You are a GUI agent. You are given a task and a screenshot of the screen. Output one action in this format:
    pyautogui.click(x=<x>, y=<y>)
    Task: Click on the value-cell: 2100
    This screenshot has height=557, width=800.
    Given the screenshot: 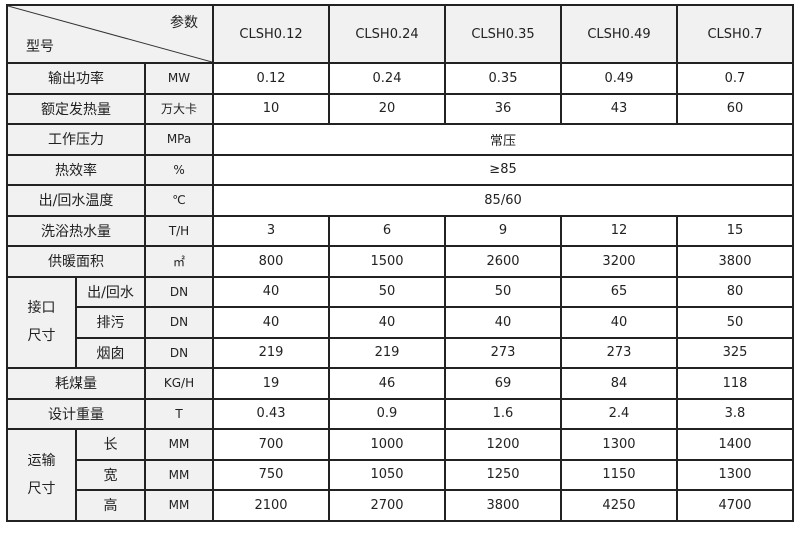 What is the action you would take?
    pyautogui.click(x=271, y=505)
    